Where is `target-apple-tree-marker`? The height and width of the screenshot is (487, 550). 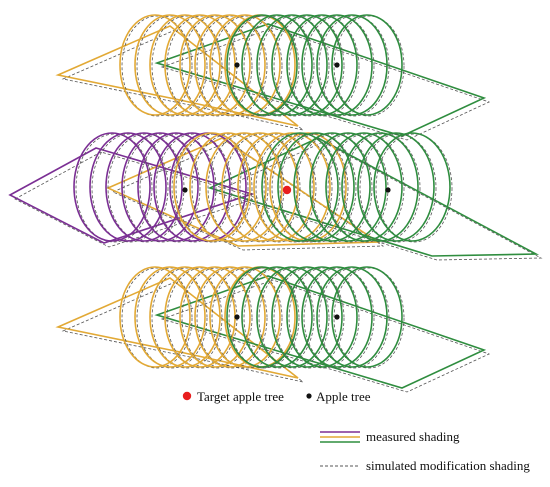
target-apple-tree-marker is located at coordinates (187, 396).